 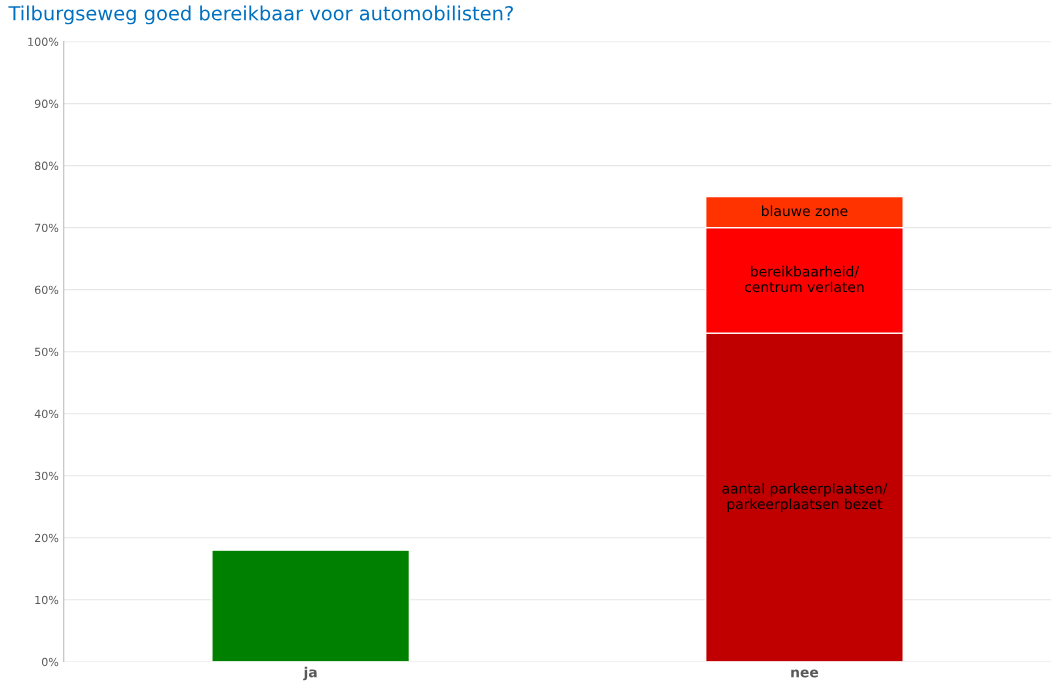 What do you see at coordinates (805, 673) in the screenshot?
I see `x-tick-label: nee` at bounding box center [805, 673].